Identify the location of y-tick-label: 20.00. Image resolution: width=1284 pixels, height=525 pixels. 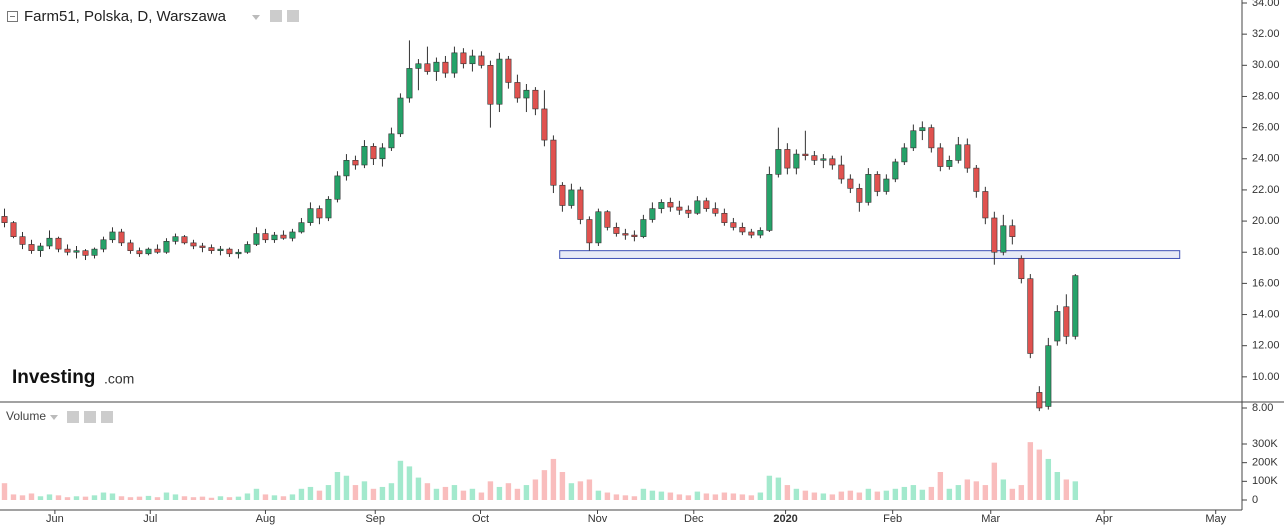
(1266, 221).